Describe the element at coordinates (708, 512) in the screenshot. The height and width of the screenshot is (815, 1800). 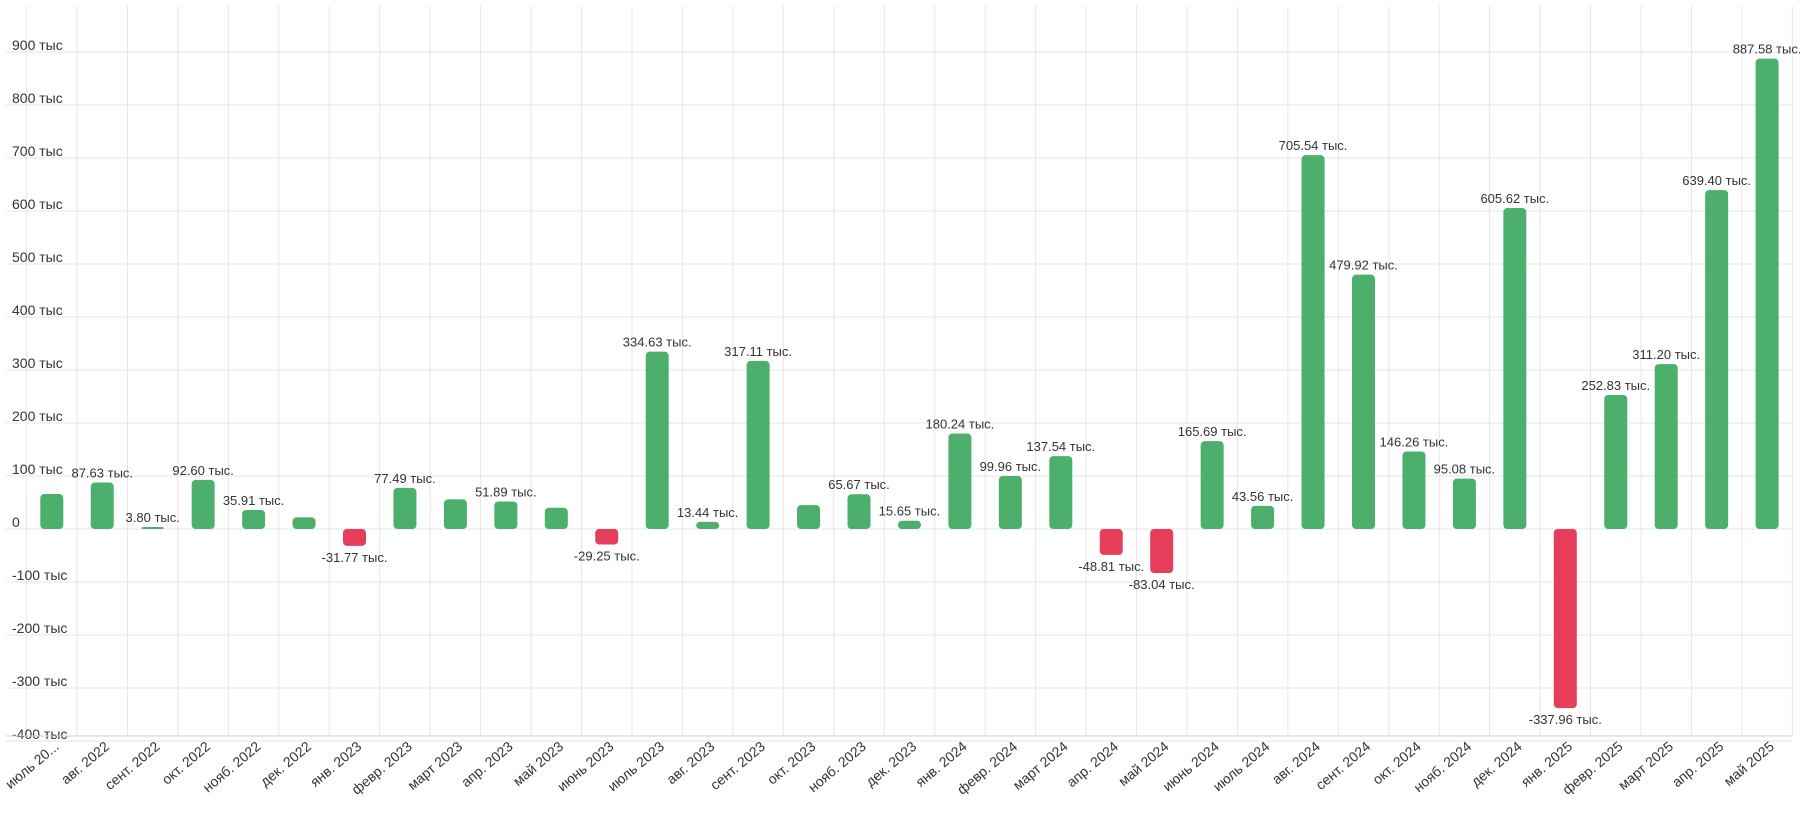
I see `data-label: 13.44 тыс.` at that location.